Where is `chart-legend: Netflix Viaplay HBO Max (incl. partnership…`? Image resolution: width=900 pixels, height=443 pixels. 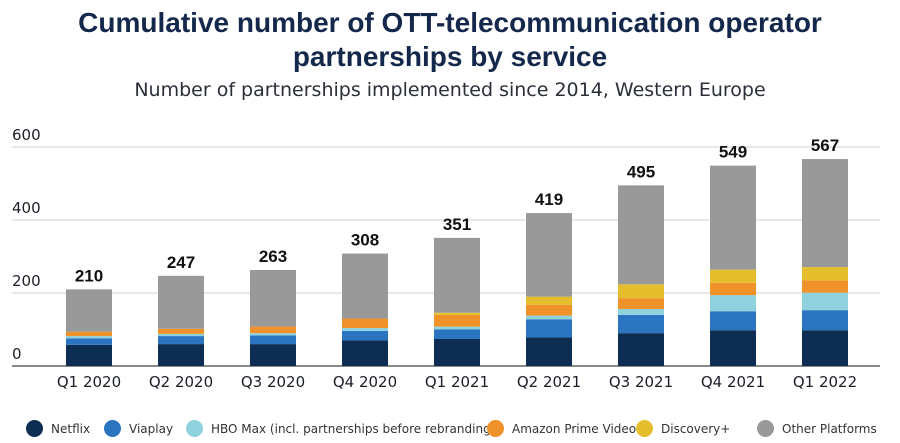 chart-legend: Netflix Viaplay HBO Max (incl. partnership… is located at coordinates (450, 431).